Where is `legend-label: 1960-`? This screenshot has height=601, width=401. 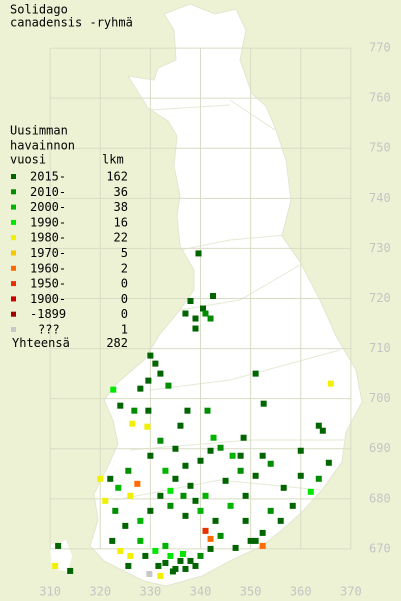 legend-label: 1960- is located at coordinates (48, 268).